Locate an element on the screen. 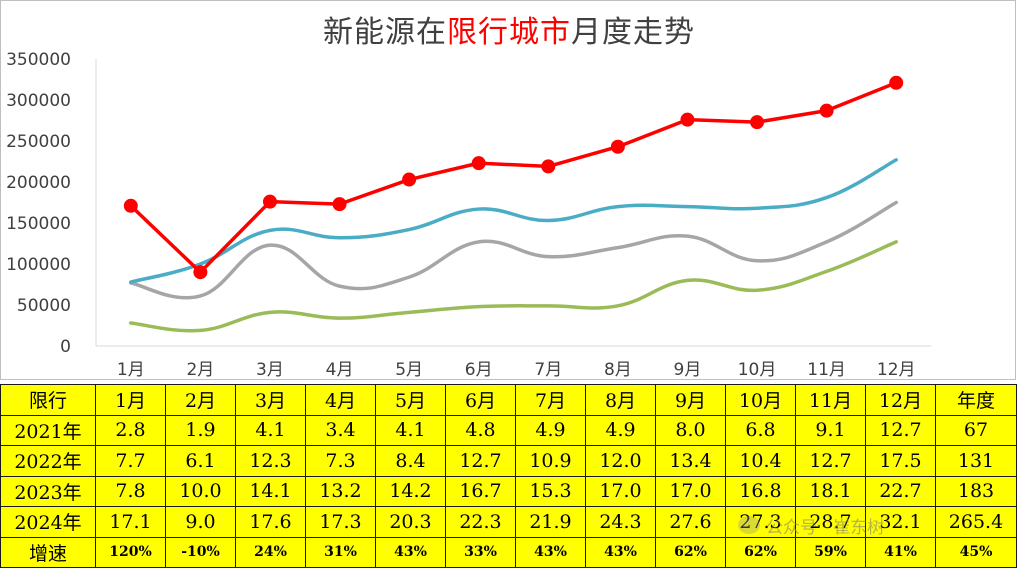 The height and width of the screenshot is (568, 1018). table-row-label: 2022年 is located at coordinates (48, 461).